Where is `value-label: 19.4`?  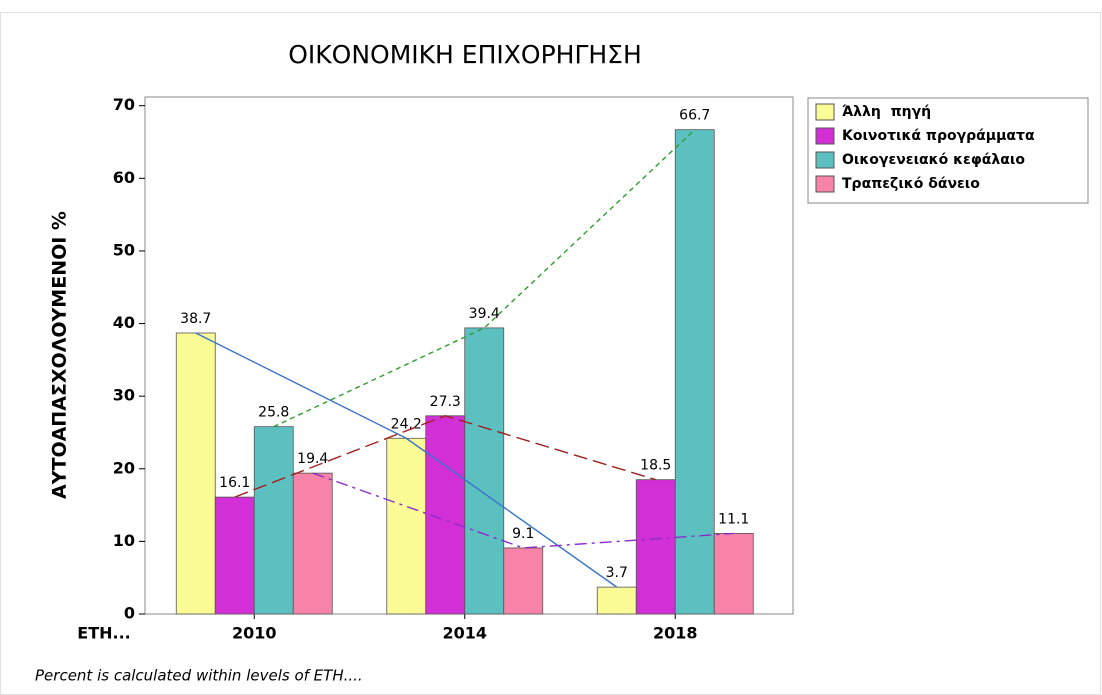 value-label: 19.4 is located at coordinates (312, 459).